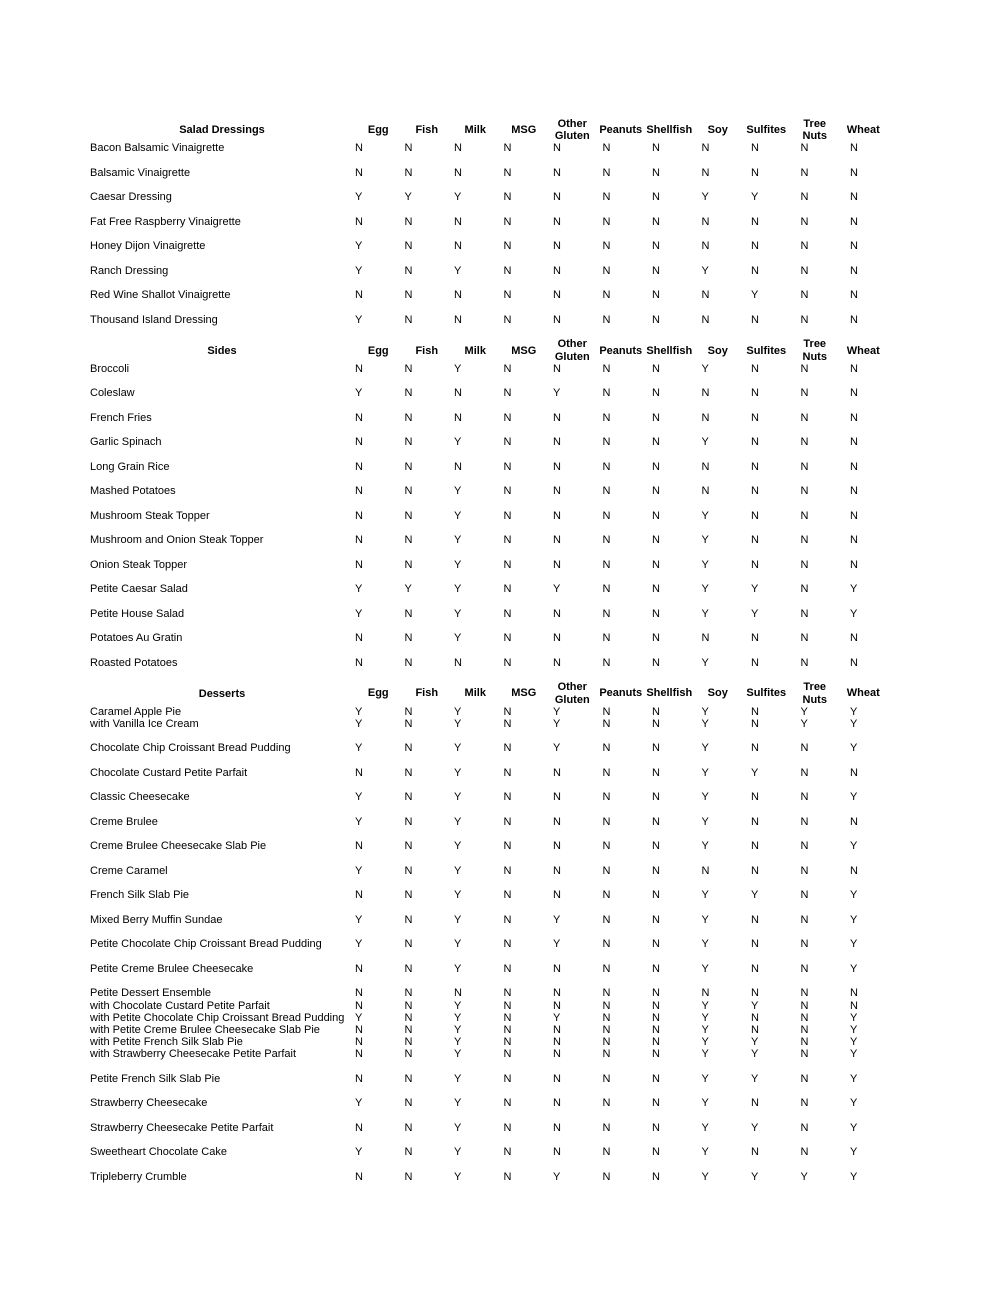 The image size is (1000, 1294). What do you see at coordinates (490, 467) in the screenshot?
I see `table-row: Long Grain Rice N N N N N N N N N N N` at bounding box center [490, 467].